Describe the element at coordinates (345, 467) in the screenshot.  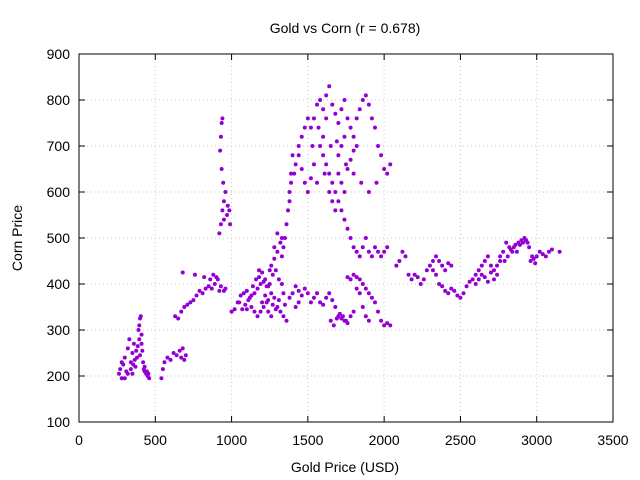
I see `x-axis-label: Gold Price (USD)` at that location.